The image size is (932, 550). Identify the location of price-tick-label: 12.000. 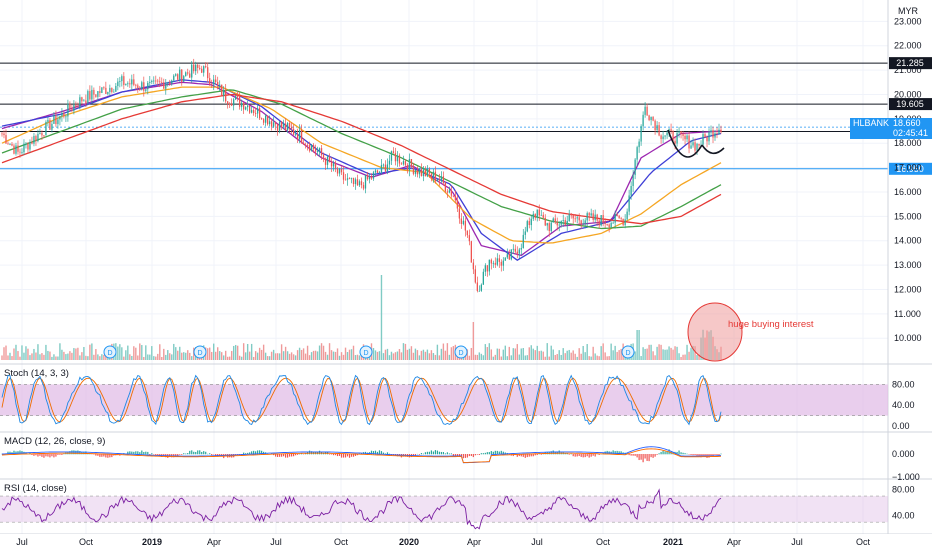
(908, 289).